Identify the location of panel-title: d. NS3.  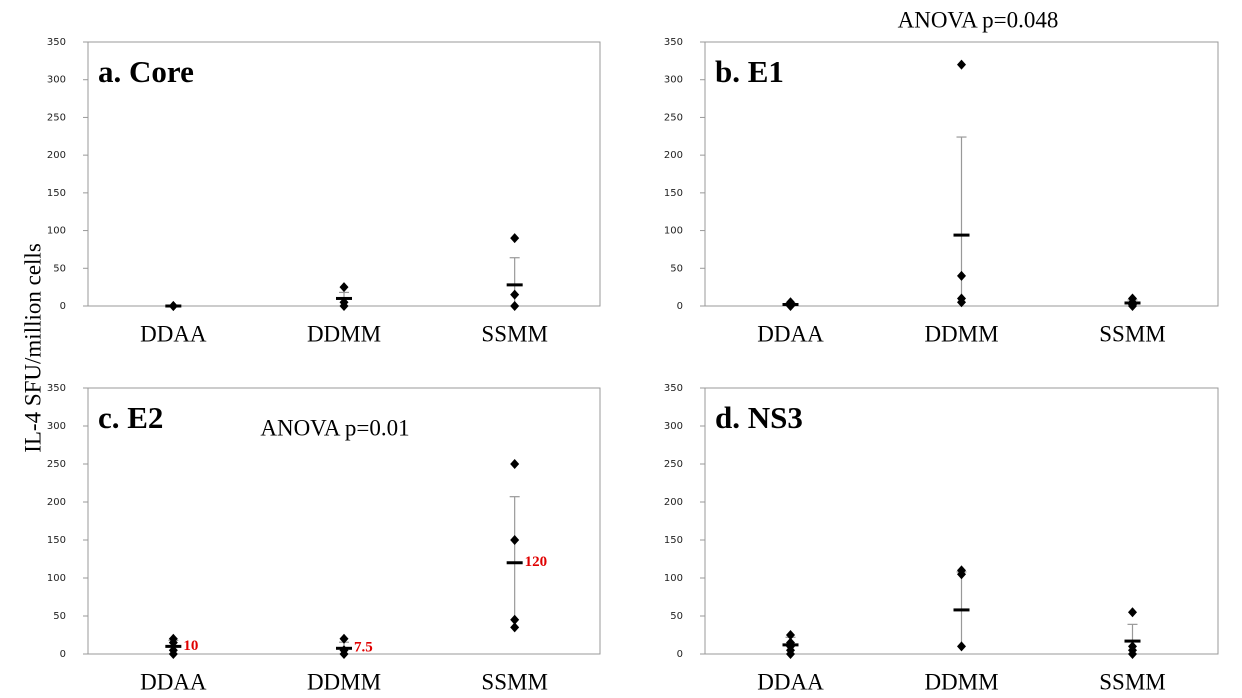
(759, 417).